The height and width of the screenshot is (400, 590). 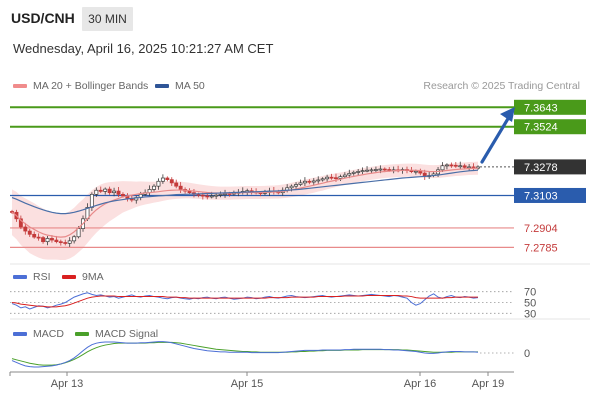 I want to click on credit-label: Research © 2025 Trading Central, so click(x=501, y=86).